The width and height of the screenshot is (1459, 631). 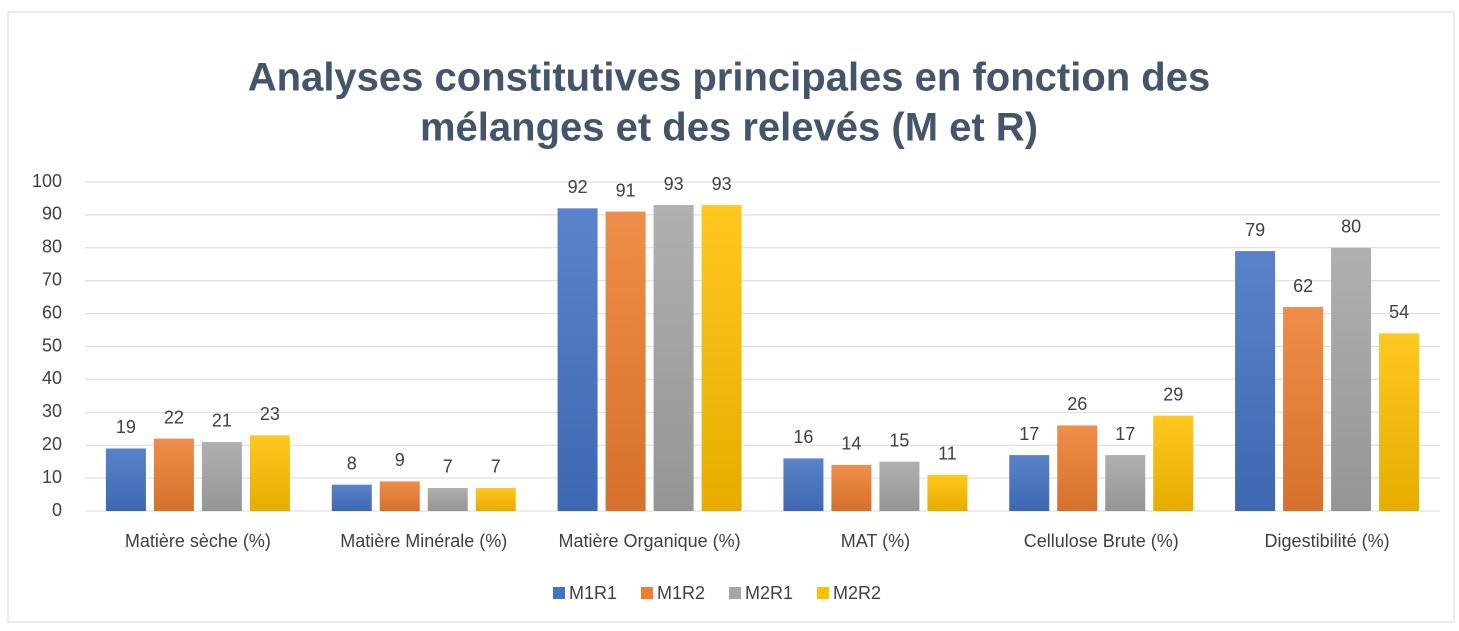 What do you see at coordinates (52, 312) in the screenshot?
I see `y-tick-label: 60` at bounding box center [52, 312].